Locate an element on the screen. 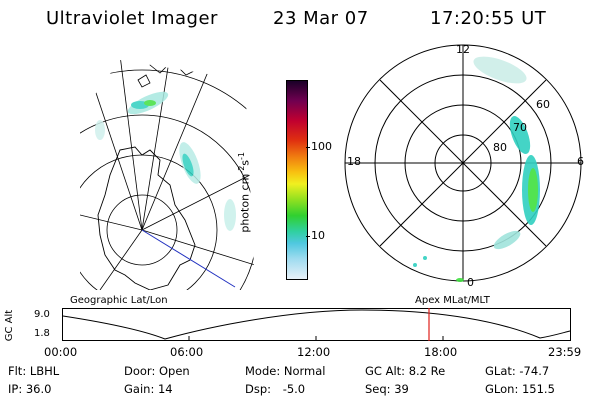 This screenshot has width=600, height=400. info-gc-alt: GC Alt: 8.2 Re is located at coordinates (405, 371).